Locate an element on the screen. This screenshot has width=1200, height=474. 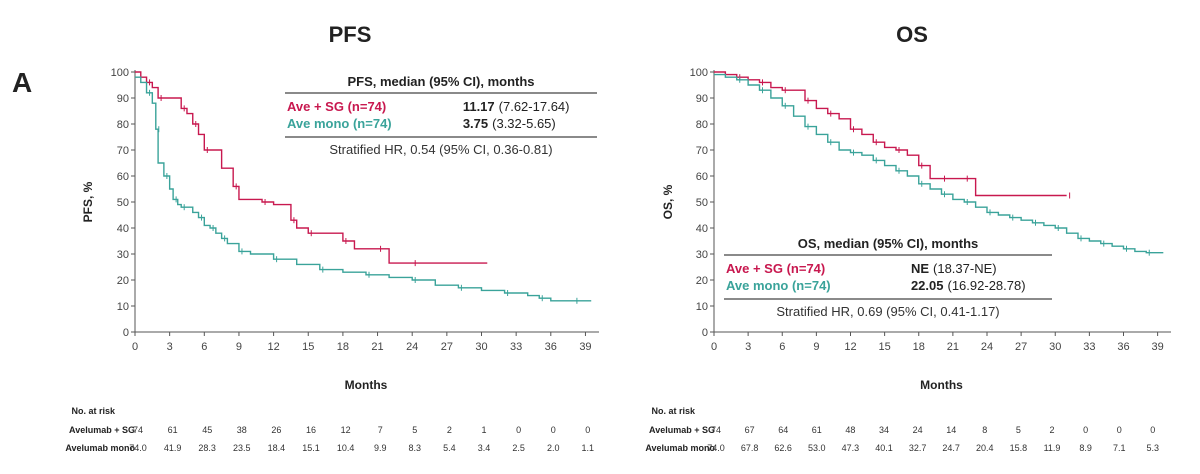
x-tick-label: 30 is located at coordinates (1055, 347).